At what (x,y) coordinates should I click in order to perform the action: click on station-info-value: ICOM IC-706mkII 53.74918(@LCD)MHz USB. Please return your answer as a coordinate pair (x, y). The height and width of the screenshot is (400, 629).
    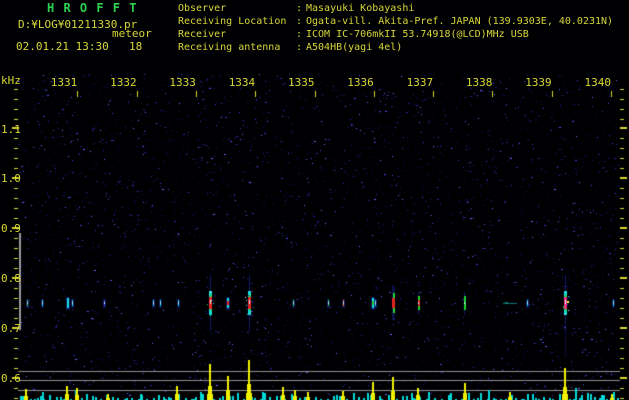
    Looking at the image, I should click on (417, 34).